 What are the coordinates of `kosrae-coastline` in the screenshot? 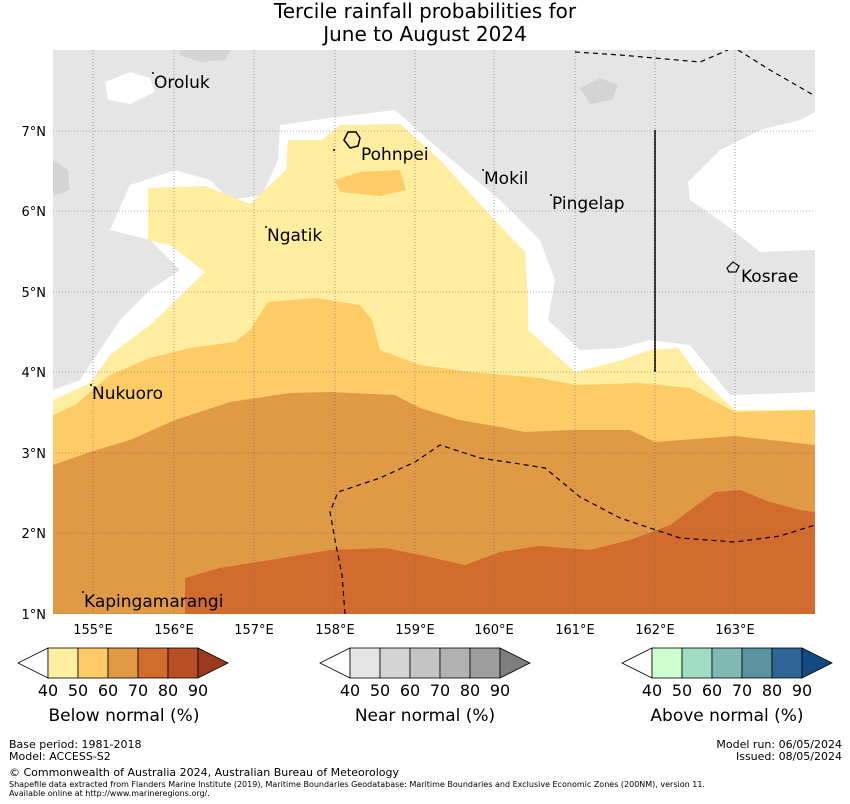 It's located at (733, 267).